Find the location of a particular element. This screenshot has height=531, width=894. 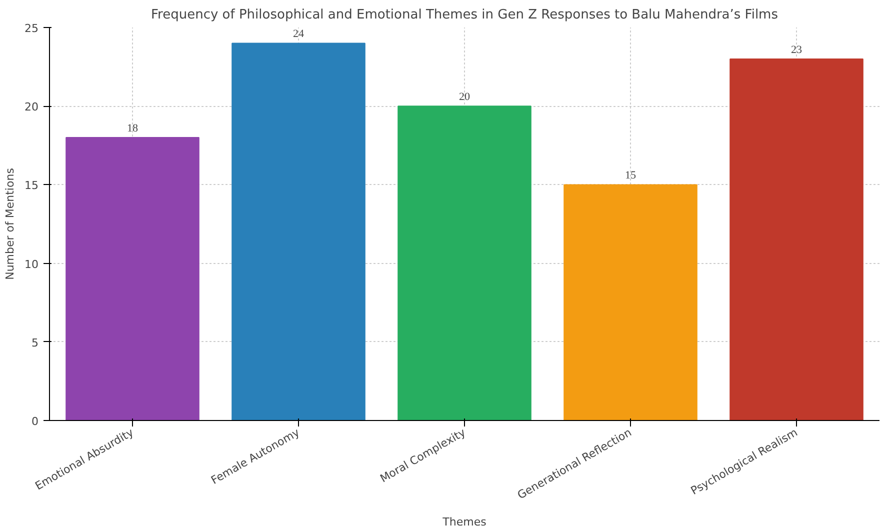

chart-title: Frequency of Philosophical and Emotional Themes in Gen Z Responses to Balu Mahendra’s Films is located at coordinates (464, 15).